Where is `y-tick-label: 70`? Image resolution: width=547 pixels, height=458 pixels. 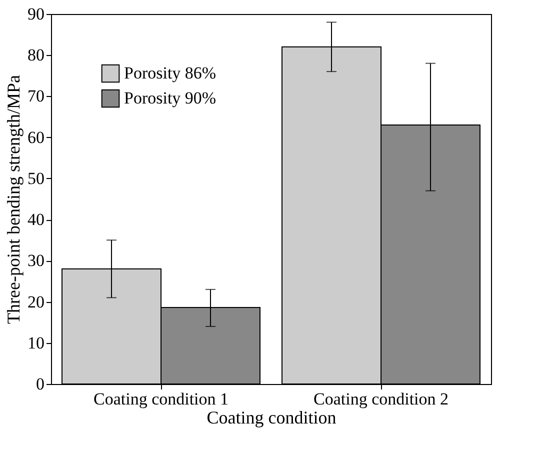
y-tick-label: 70 is located at coordinates (36, 96).